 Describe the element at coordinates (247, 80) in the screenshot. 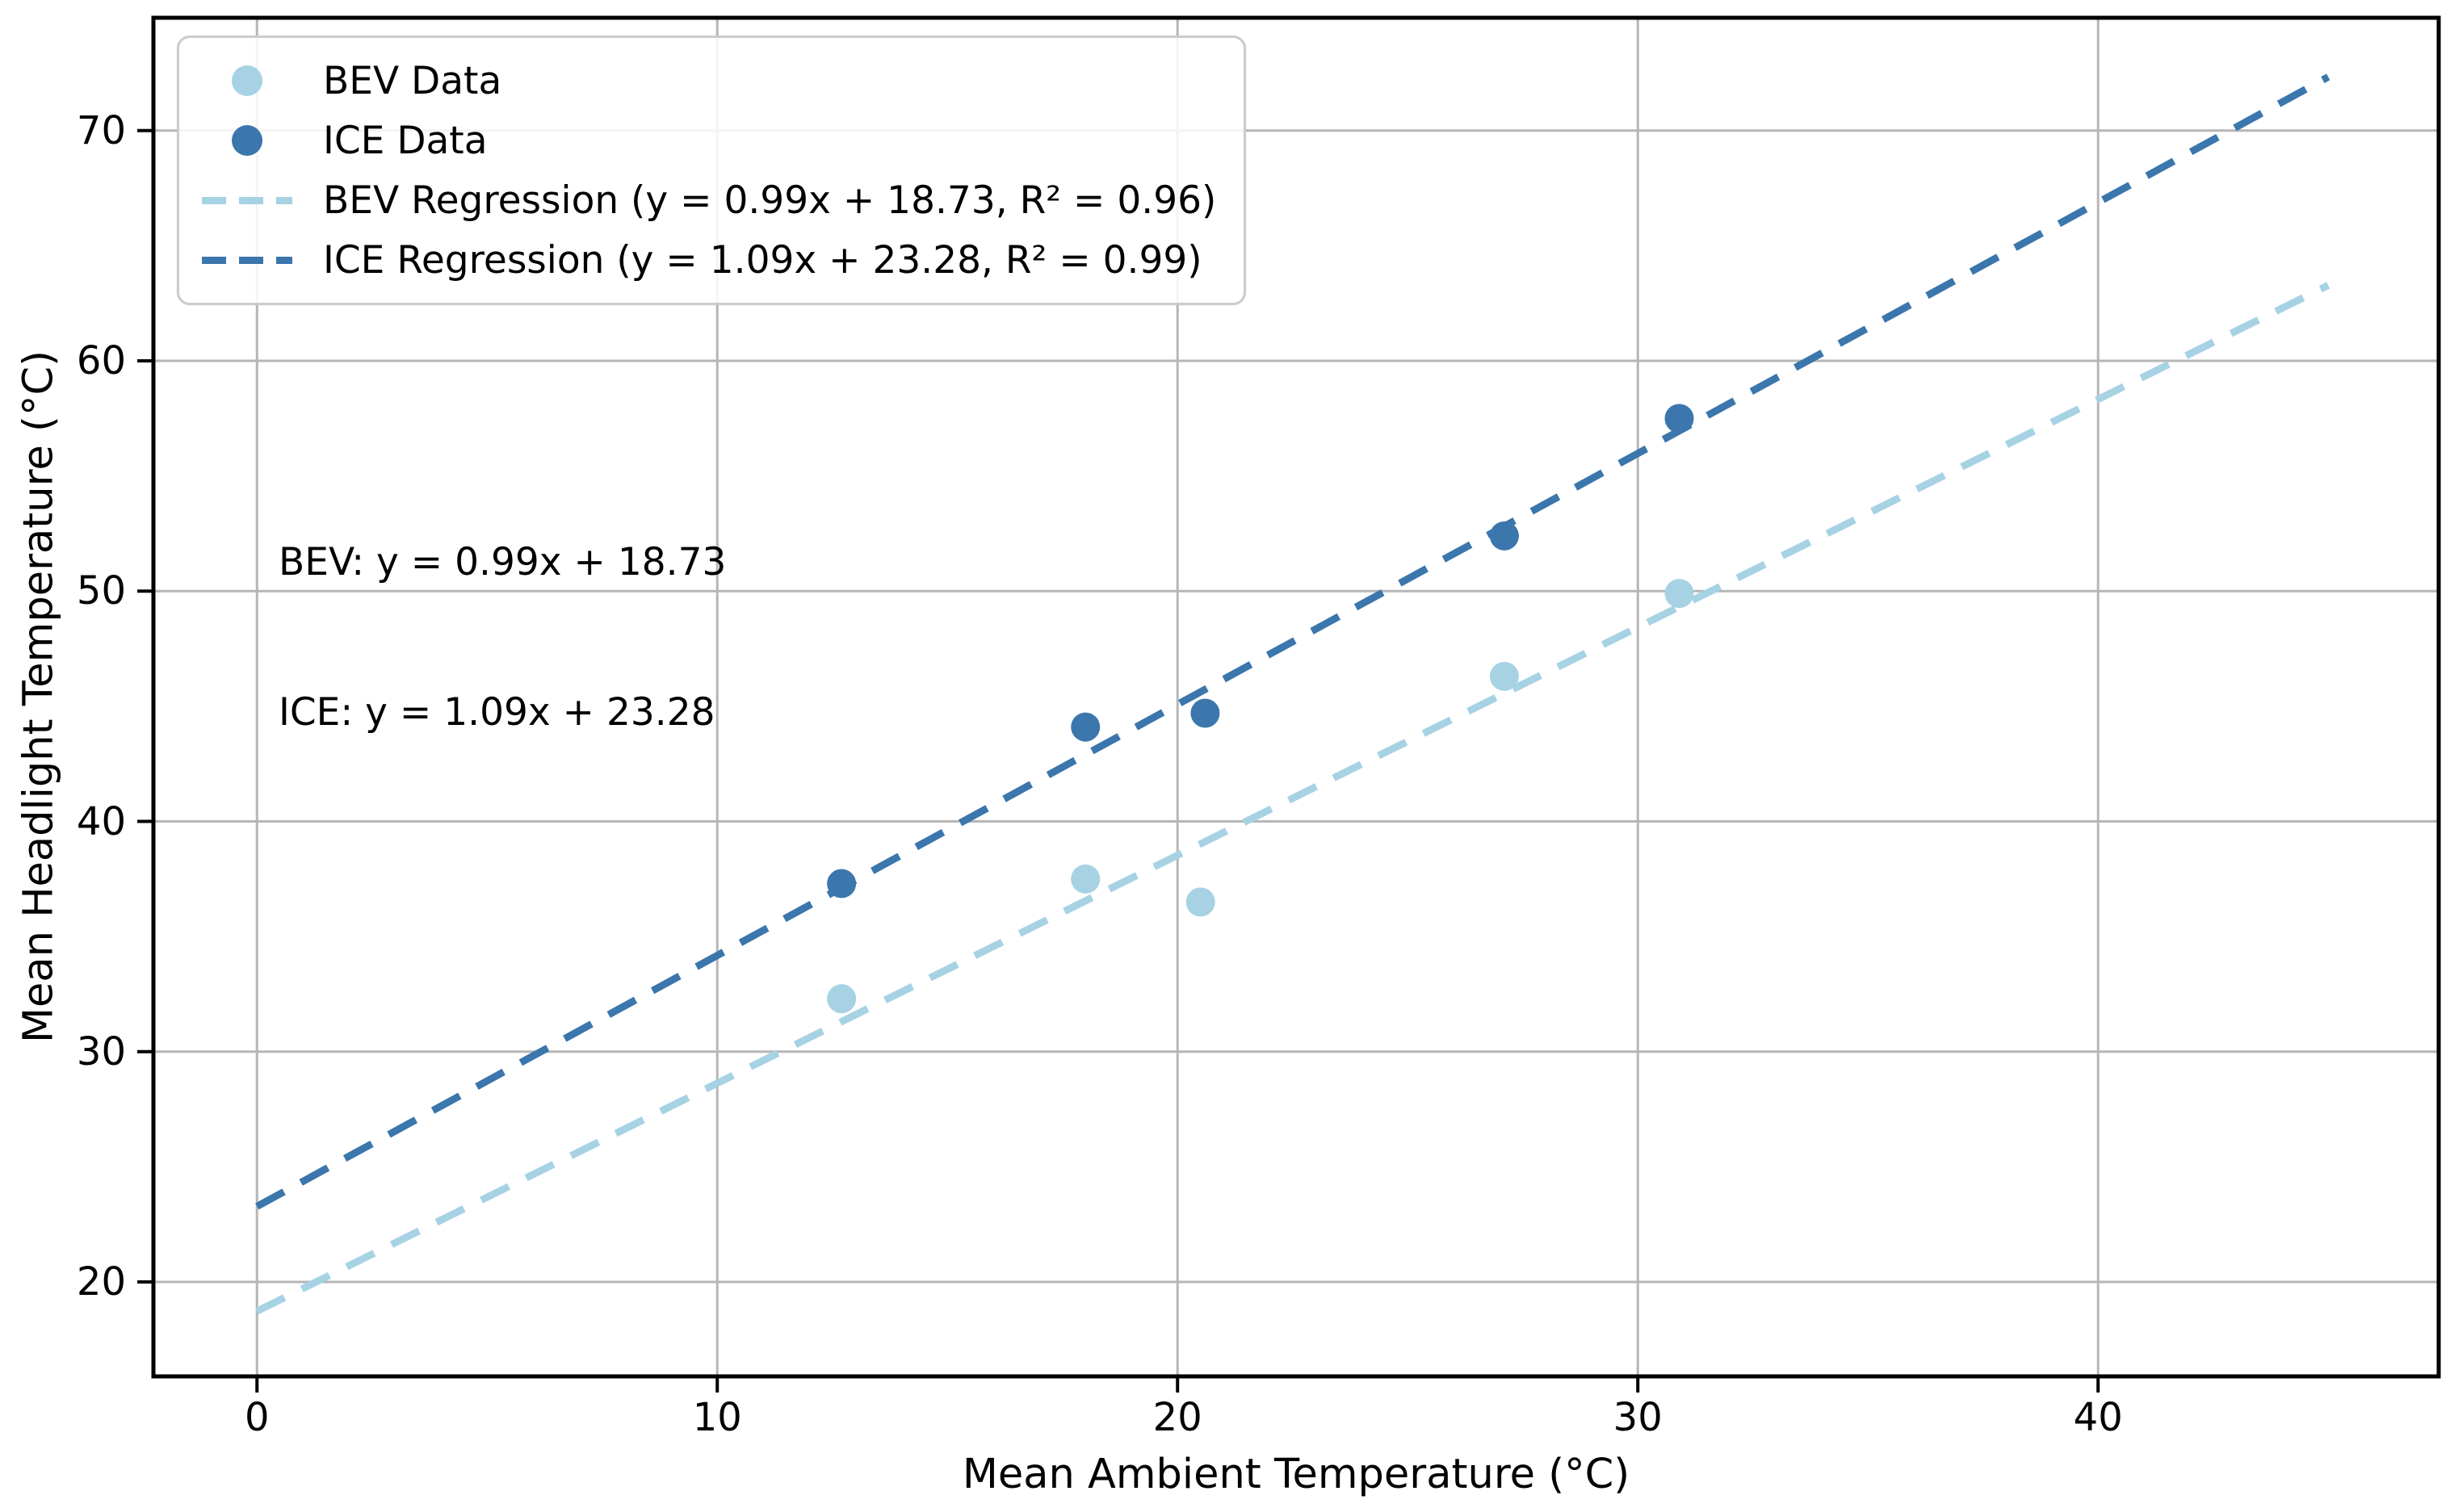

I see `bev-marker-swatch` at that location.